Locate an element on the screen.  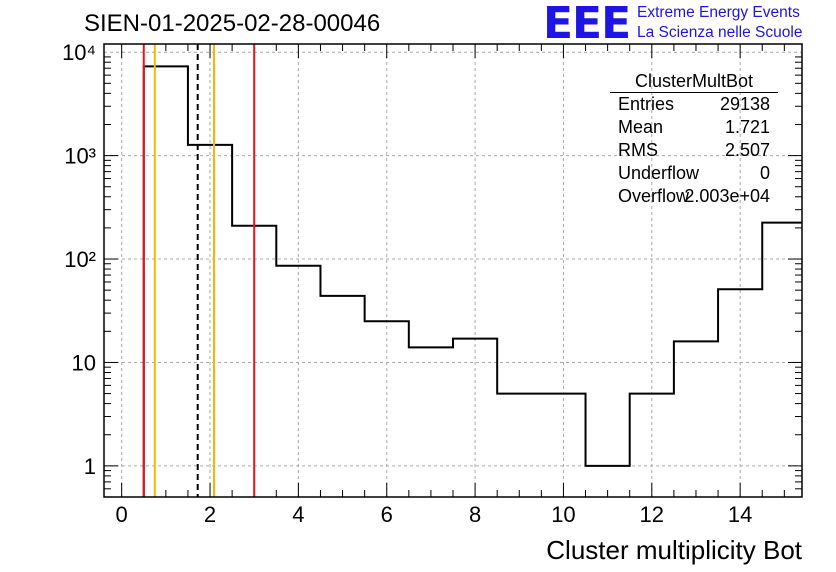
logo-line-1: Extreme Energy Events is located at coordinates (718, 12).